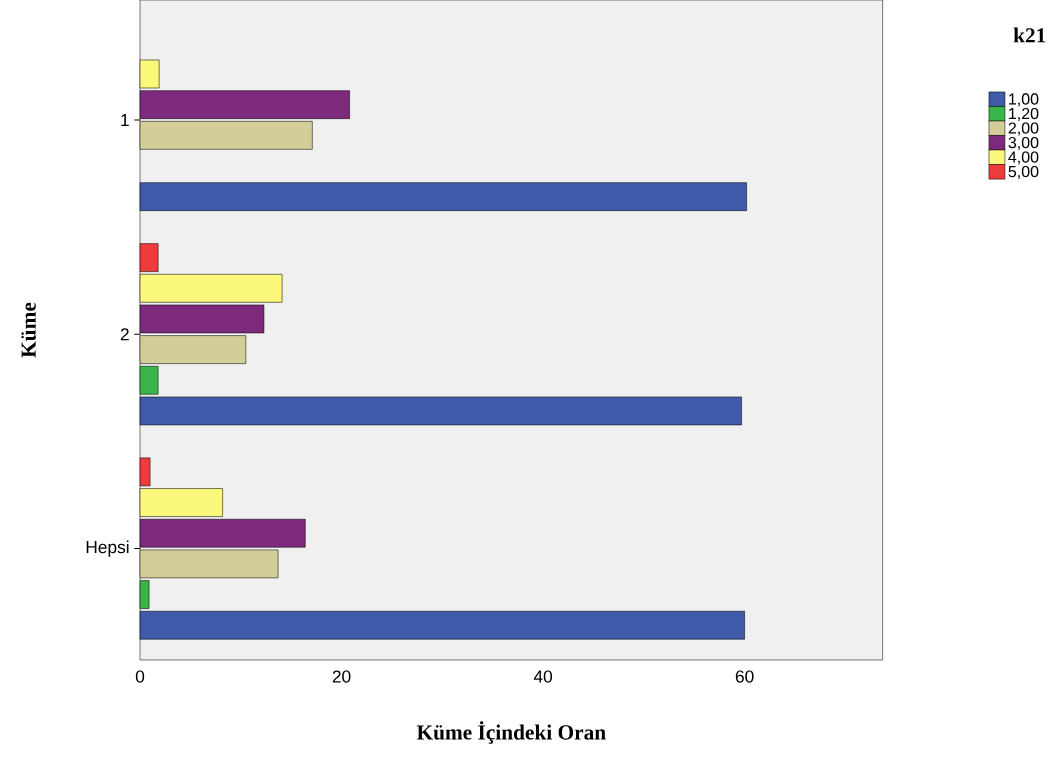  I want to click on x-tick-label: 0, so click(140, 676).